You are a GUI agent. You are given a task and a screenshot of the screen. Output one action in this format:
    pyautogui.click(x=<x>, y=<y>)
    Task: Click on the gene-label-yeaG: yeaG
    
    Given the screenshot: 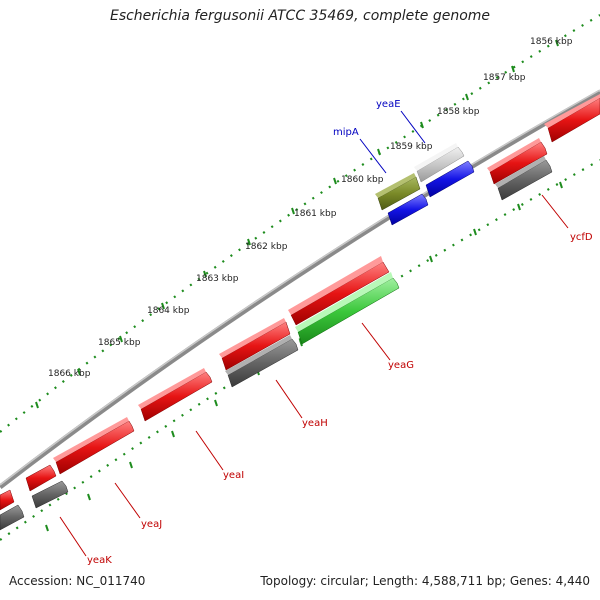 What is the action you would take?
    pyautogui.click(x=401, y=365)
    